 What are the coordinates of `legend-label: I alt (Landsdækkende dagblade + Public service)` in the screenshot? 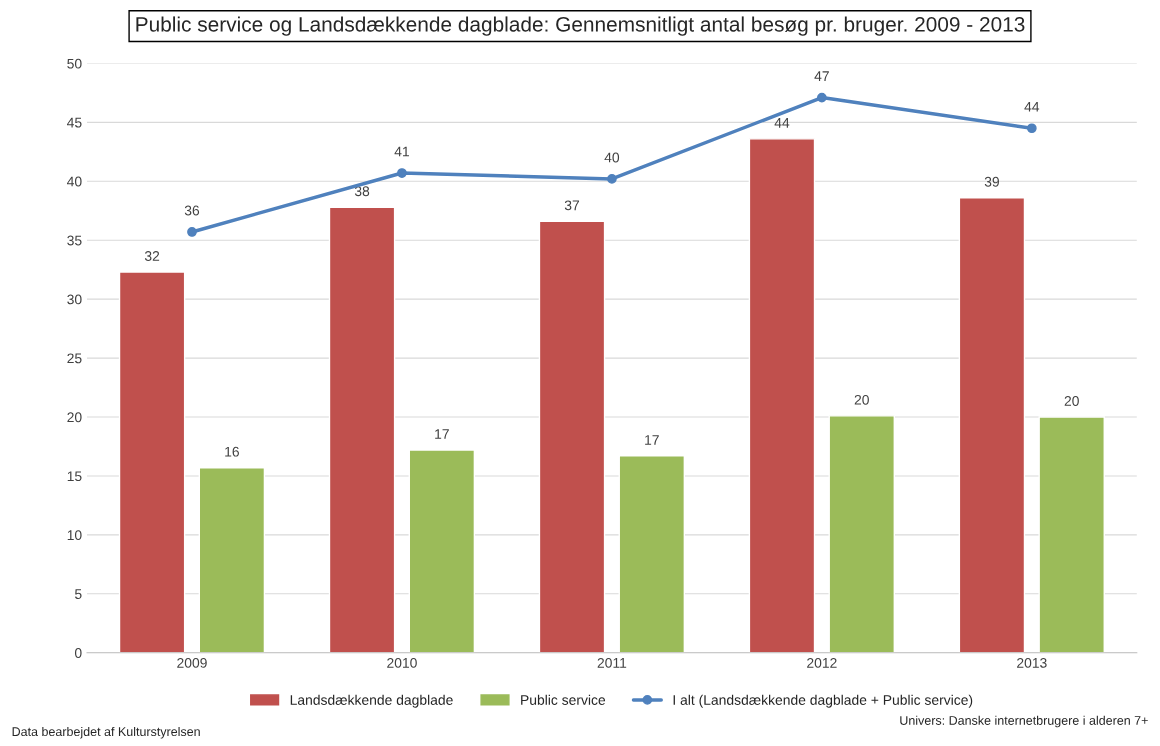 It's located at (823, 701).